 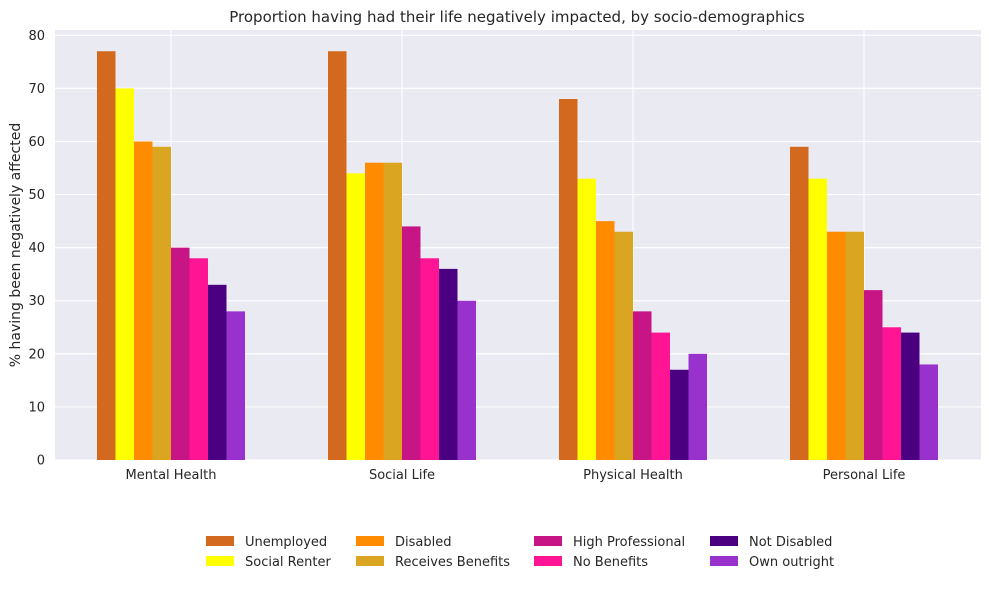 What do you see at coordinates (36, 195) in the screenshot?
I see `y-tick-label: 50` at bounding box center [36, 195].